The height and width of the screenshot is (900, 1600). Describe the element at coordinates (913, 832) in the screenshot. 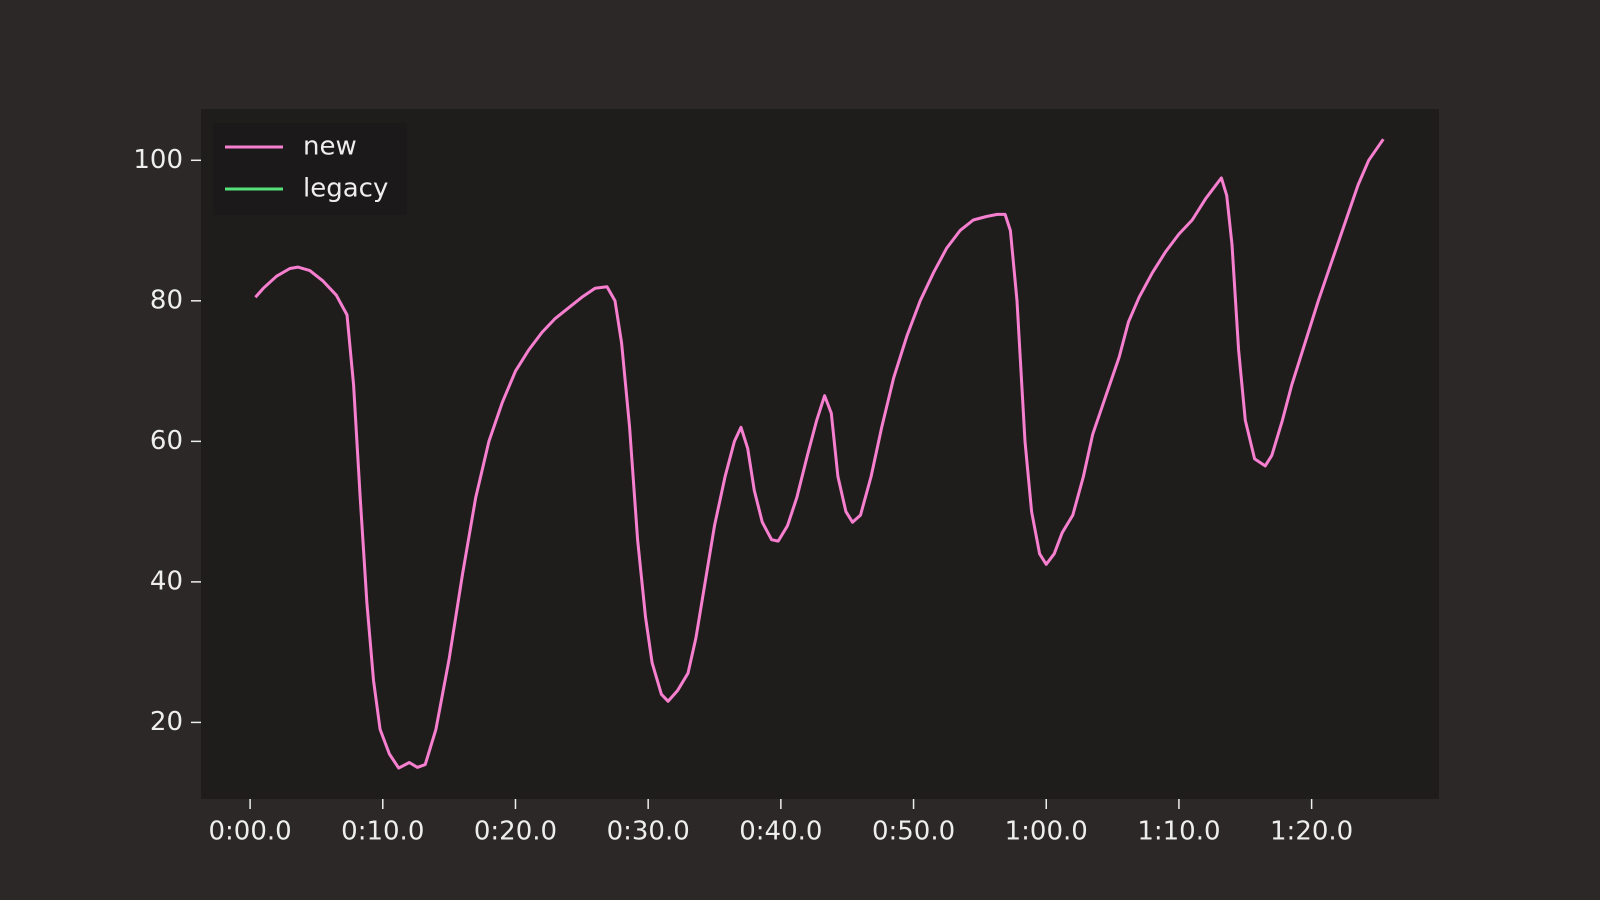

I see `x-tick-label: 0:50.0` at that location.